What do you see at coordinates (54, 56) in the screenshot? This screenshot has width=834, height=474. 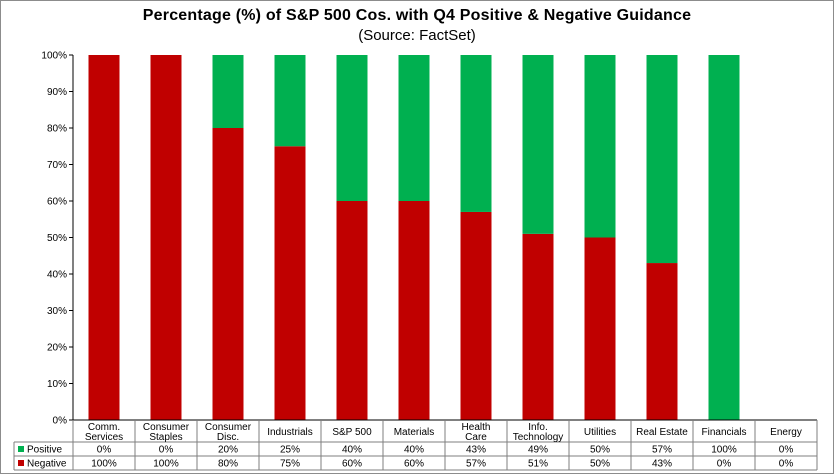 I see `y-tick-label: 100%` at bounding box center [54, 56].